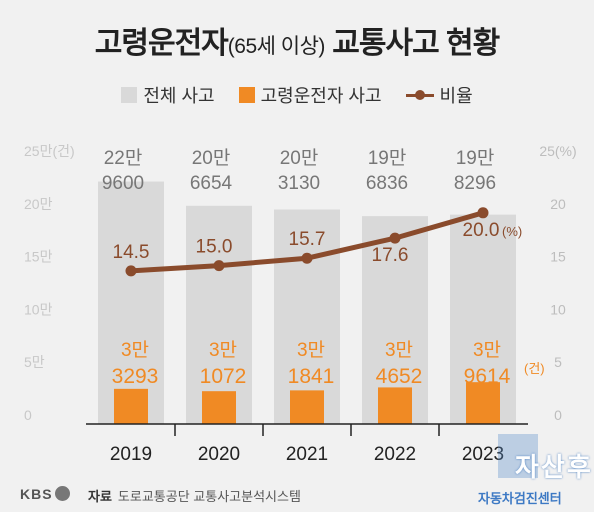 Image resolution: width=594 pixels, height=512 pixels. What do you see at coordinates (211, 183) in the screenshot?
I see `total-label-line2: 6654` at bounding box center [211, 183].